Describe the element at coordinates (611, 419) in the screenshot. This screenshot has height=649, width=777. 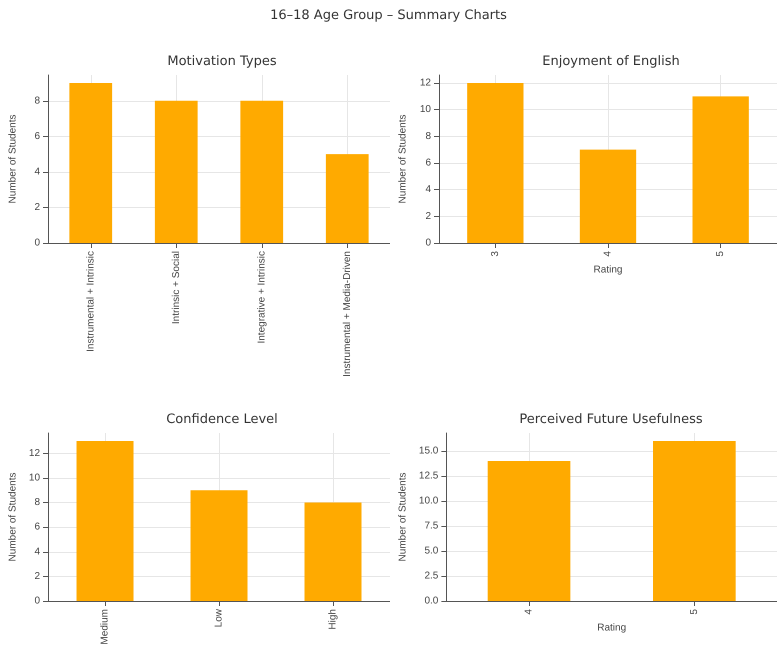
I see `chart-title: Perceived Future Usefulness` at that location.